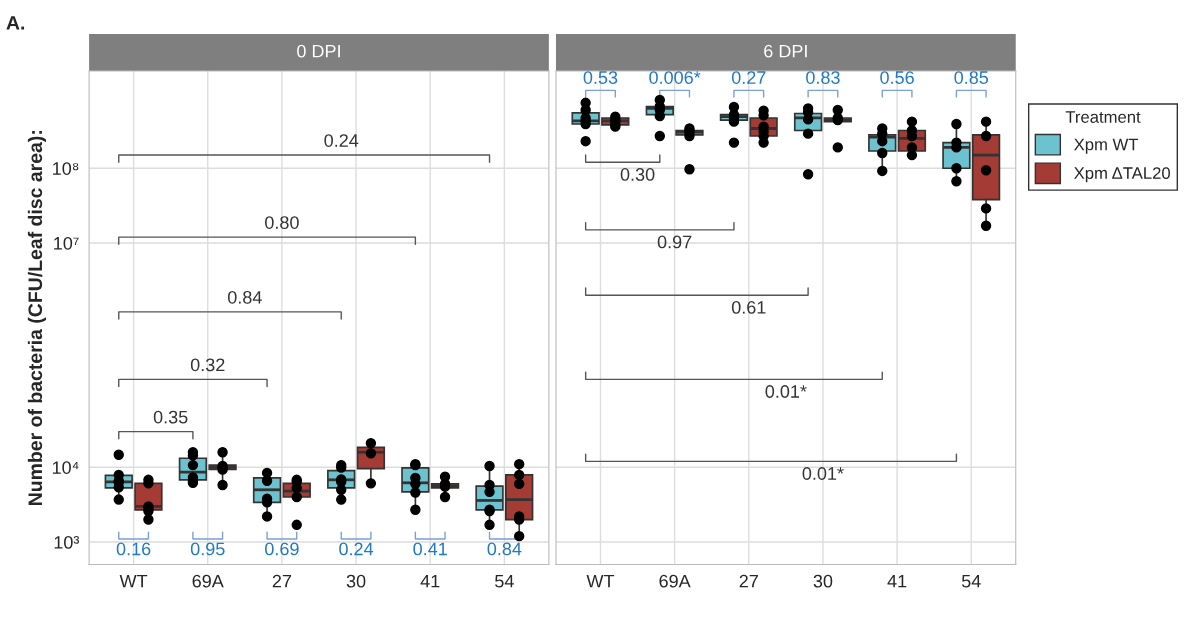  Describe the element at coordinates (282, 549) in the screenshot. I see `annotation: 0.69` at that location.